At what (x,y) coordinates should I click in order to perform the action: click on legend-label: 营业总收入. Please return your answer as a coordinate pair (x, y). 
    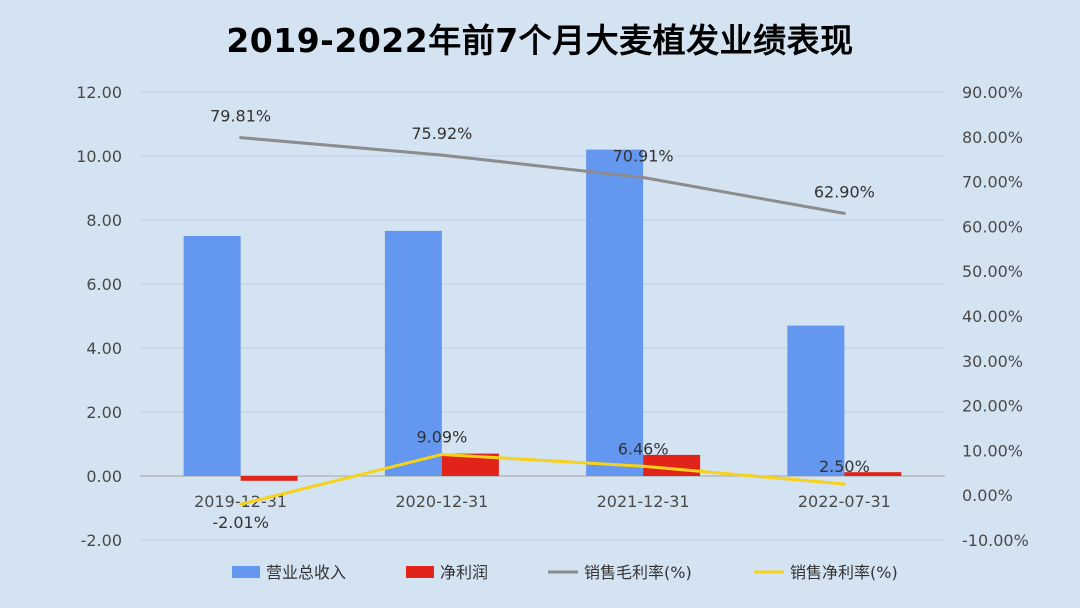
    Looking at the image, I should click on (306, 572).